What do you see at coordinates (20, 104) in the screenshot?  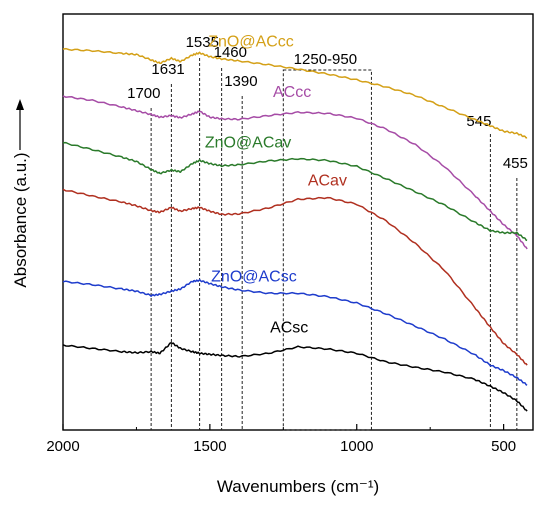 I see `y-axis-arrow-head` at bounding box center [20, 104].